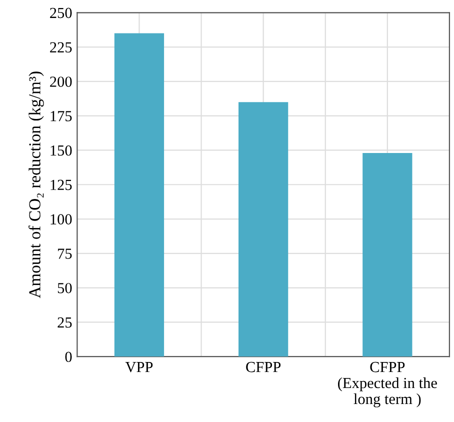 The width and height of the screenshot is (454, 422). What do you see at coordinates (61, 116) in the screenshot?
I see `y-tick-label: 175` at bounding box center [61, 116].